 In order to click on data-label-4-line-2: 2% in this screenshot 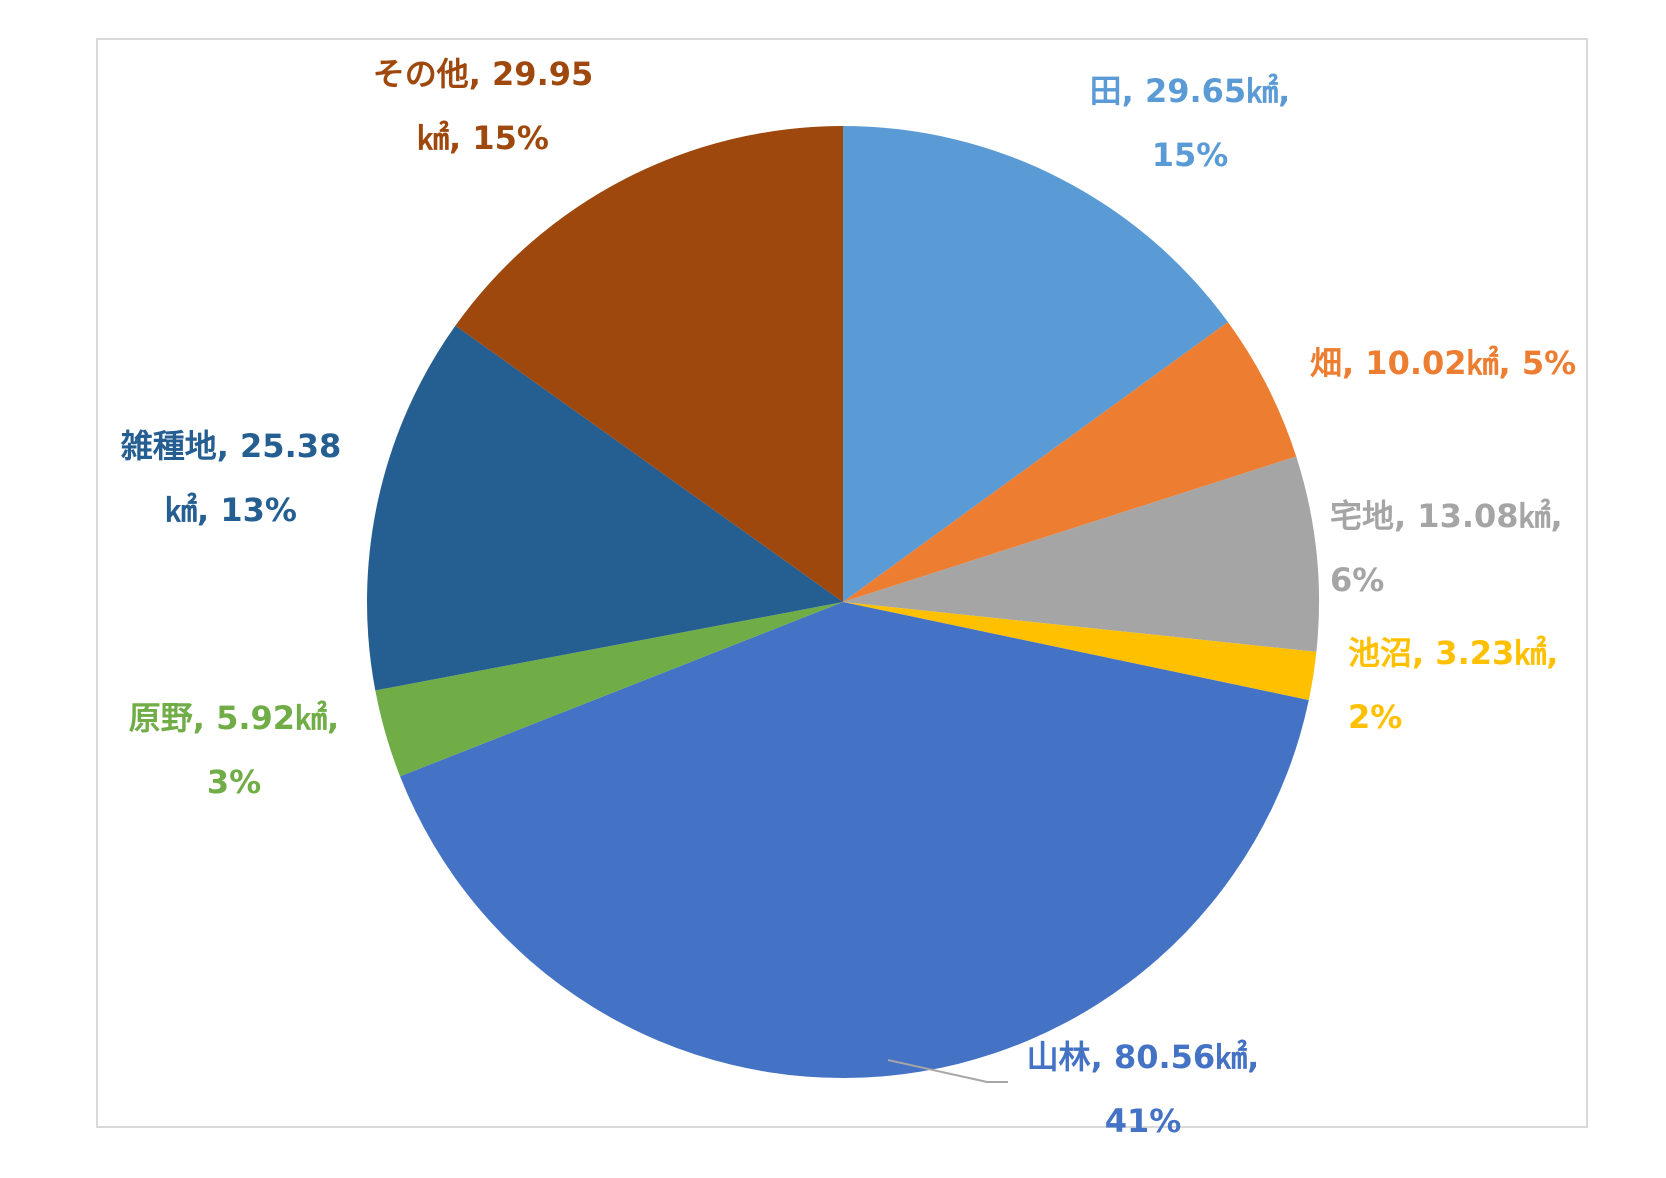, I will do `click(1375, 717)`.